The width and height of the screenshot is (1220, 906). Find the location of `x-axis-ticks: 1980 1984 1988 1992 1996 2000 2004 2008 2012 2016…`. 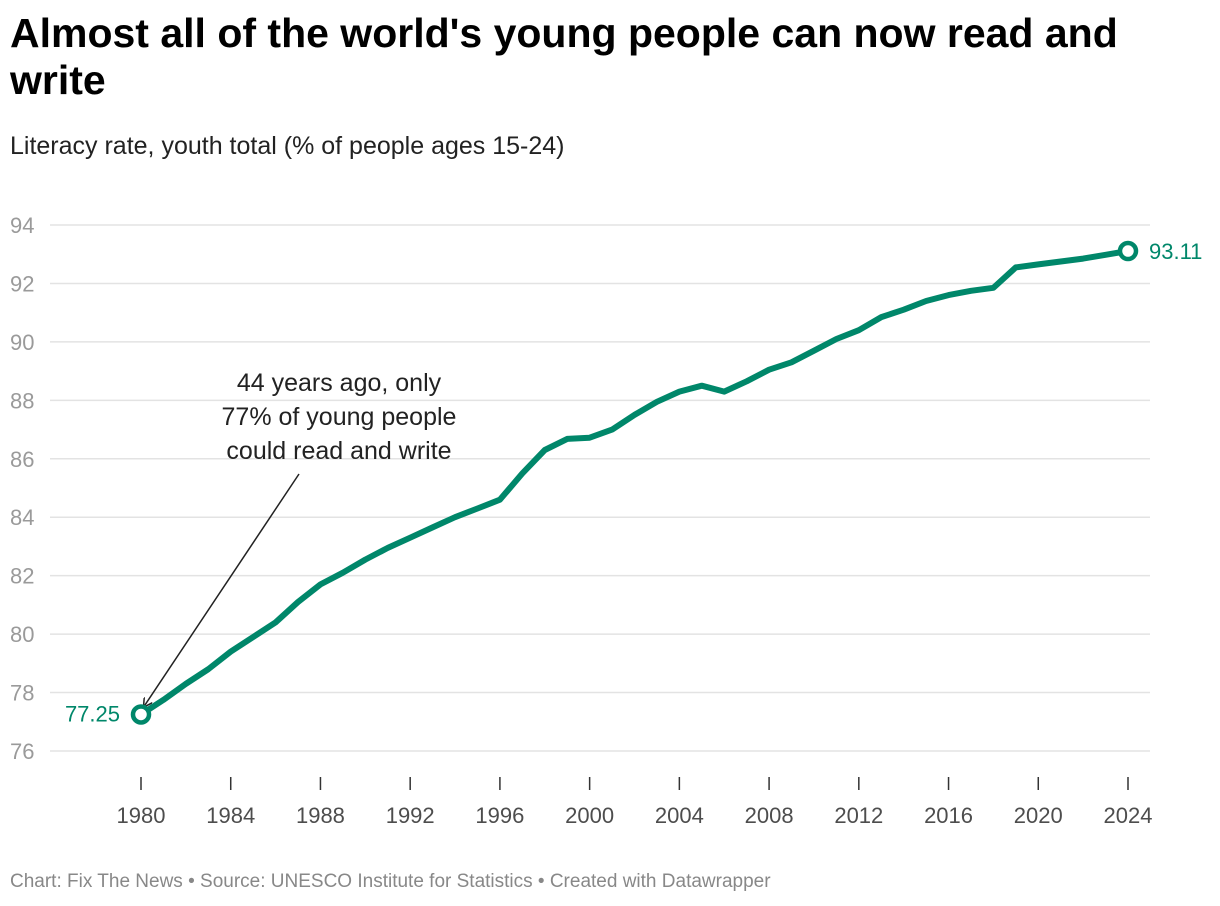

x-axis-ticks: 1980 1984 1988 1992 1996 2000 2004 2008 2012 2016… is located at coordinates (635, 802).